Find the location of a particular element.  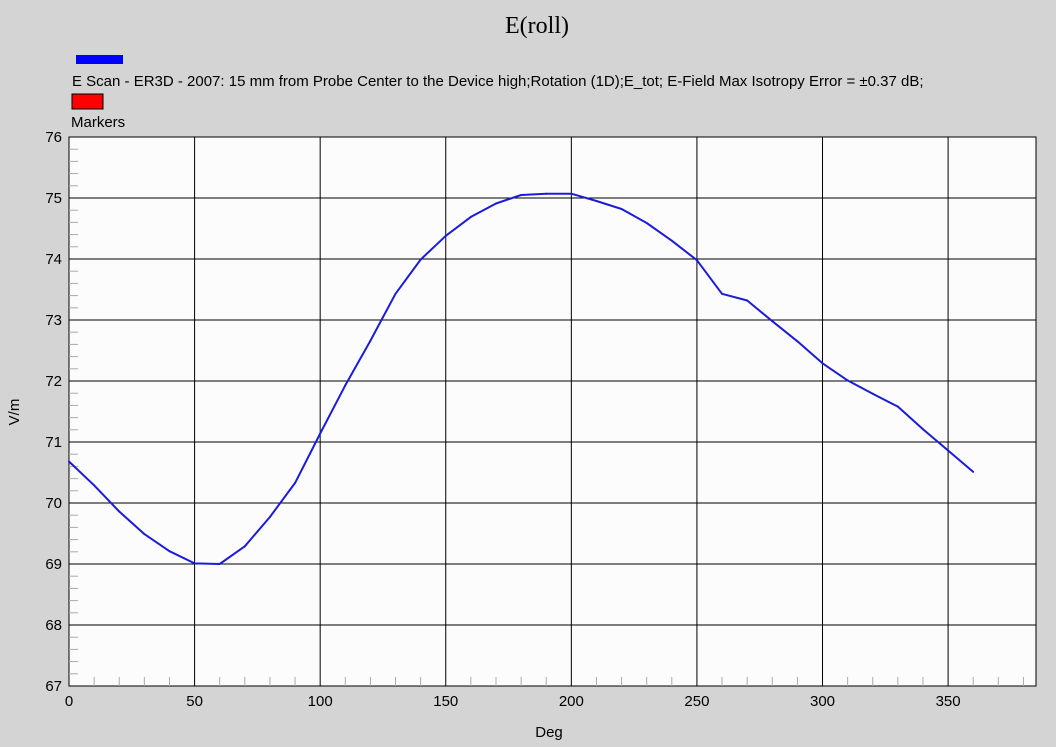

chart-title: E(roll) is located at coordinates (537, 26).